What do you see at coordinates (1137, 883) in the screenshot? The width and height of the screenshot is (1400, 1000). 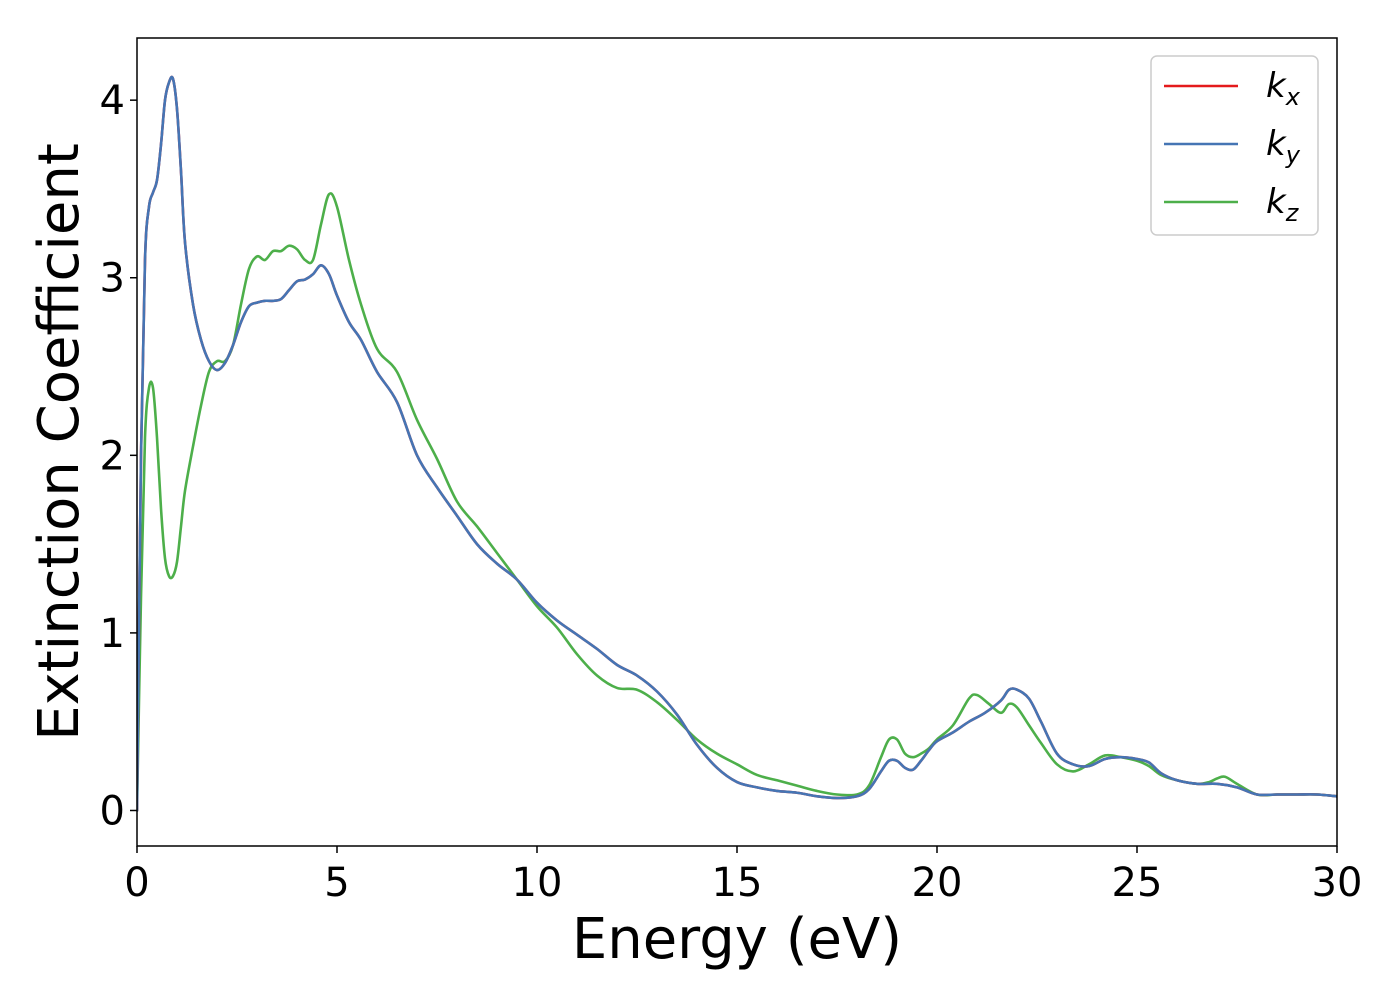 I see `x-tick-label: 25` at bounding box center [1137, 883].